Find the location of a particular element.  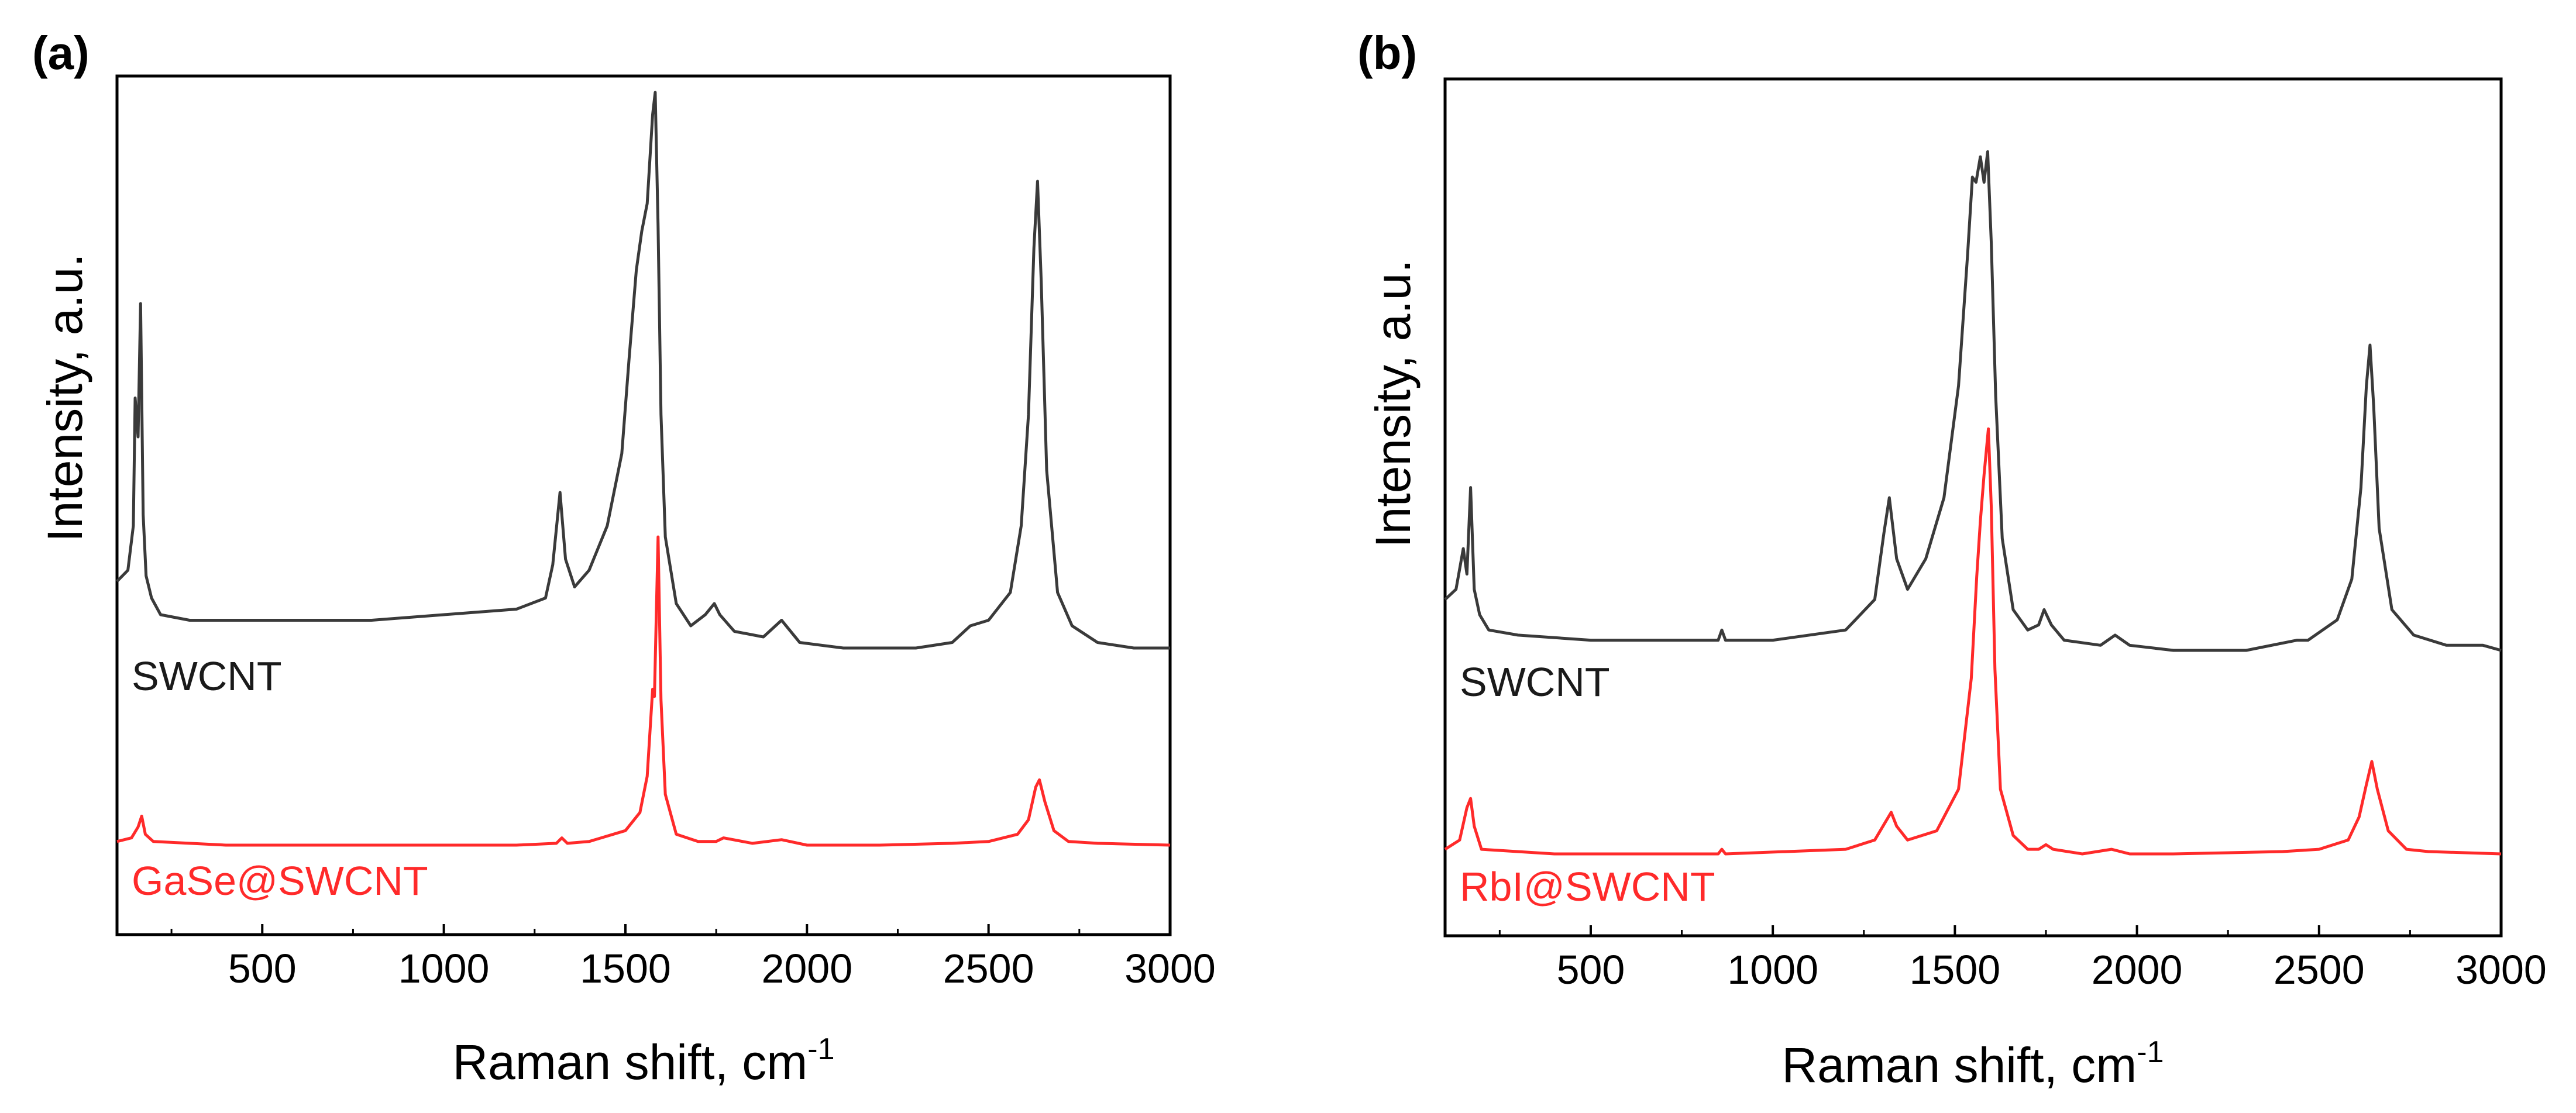

panel-a-x-ticks: 500 1000 1500 2000 2500 3000 is located at coordinates (693, 957).